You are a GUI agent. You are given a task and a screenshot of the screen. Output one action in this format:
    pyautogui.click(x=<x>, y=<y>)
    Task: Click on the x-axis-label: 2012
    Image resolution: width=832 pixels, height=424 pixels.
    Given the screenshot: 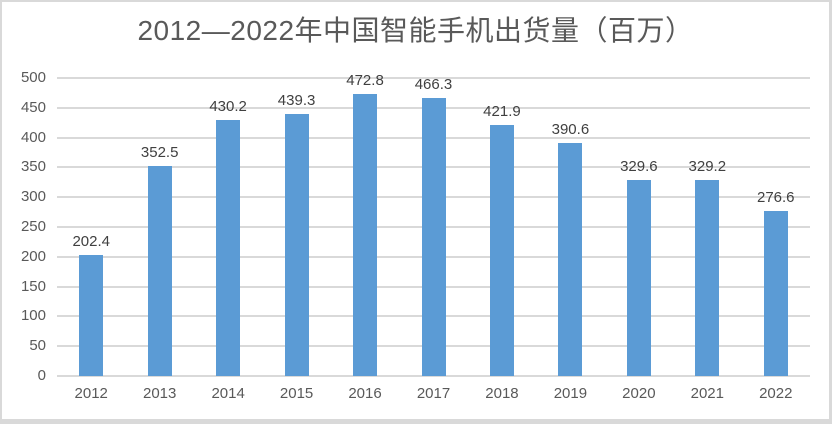 What is the action you would take?
    pyautogui.click(x=91, y=393)
    